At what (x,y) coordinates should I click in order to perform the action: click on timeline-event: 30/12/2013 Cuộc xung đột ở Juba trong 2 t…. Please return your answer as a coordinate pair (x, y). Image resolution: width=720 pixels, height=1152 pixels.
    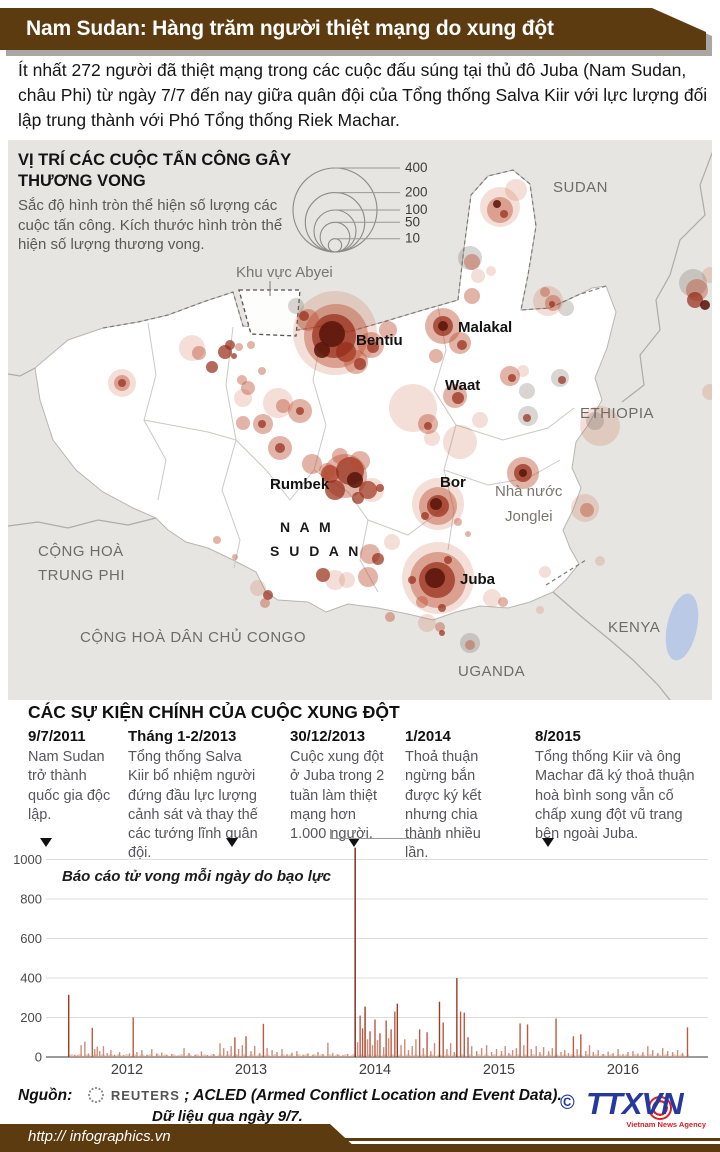
    Looking at the image, I should click on (343, 786).